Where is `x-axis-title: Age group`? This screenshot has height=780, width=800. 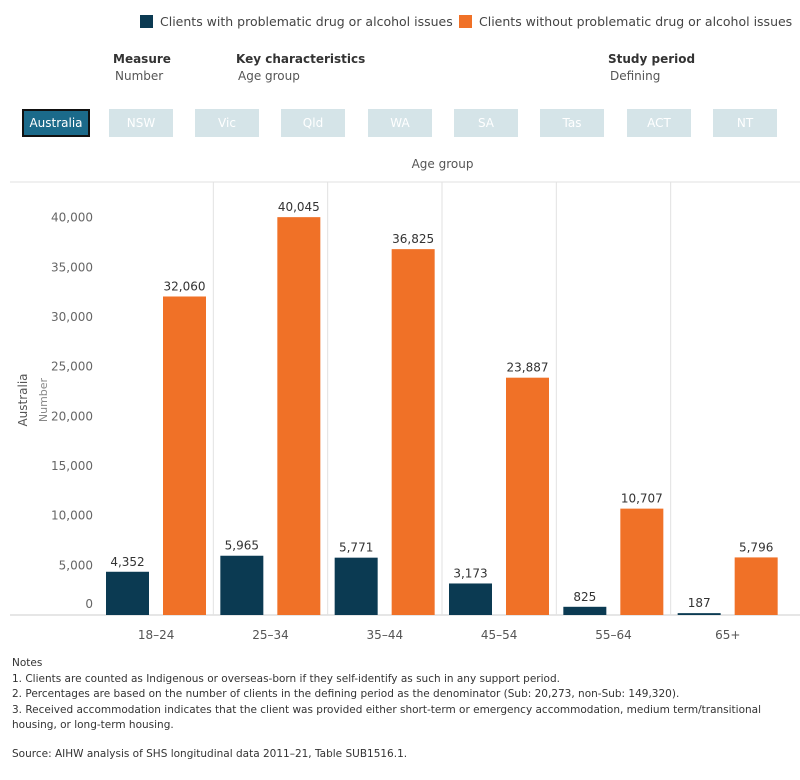
x-axis-title: Age group is located at coordinates (442, 164).